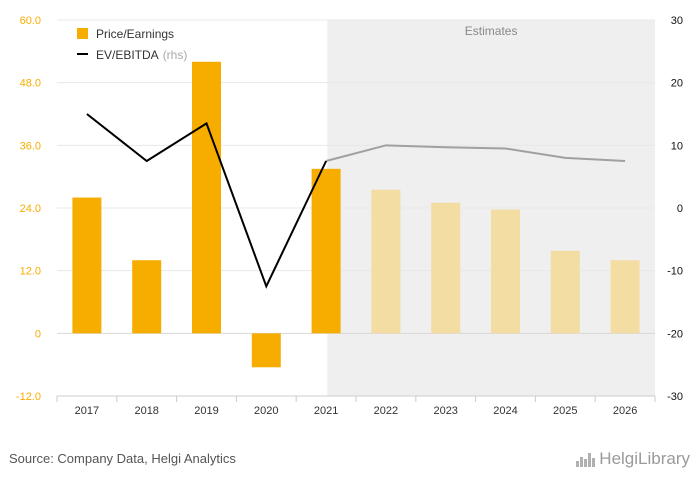 The image size is (700, 483). I want to click on y-tick-label-left: 24.0, so click(30, 209).